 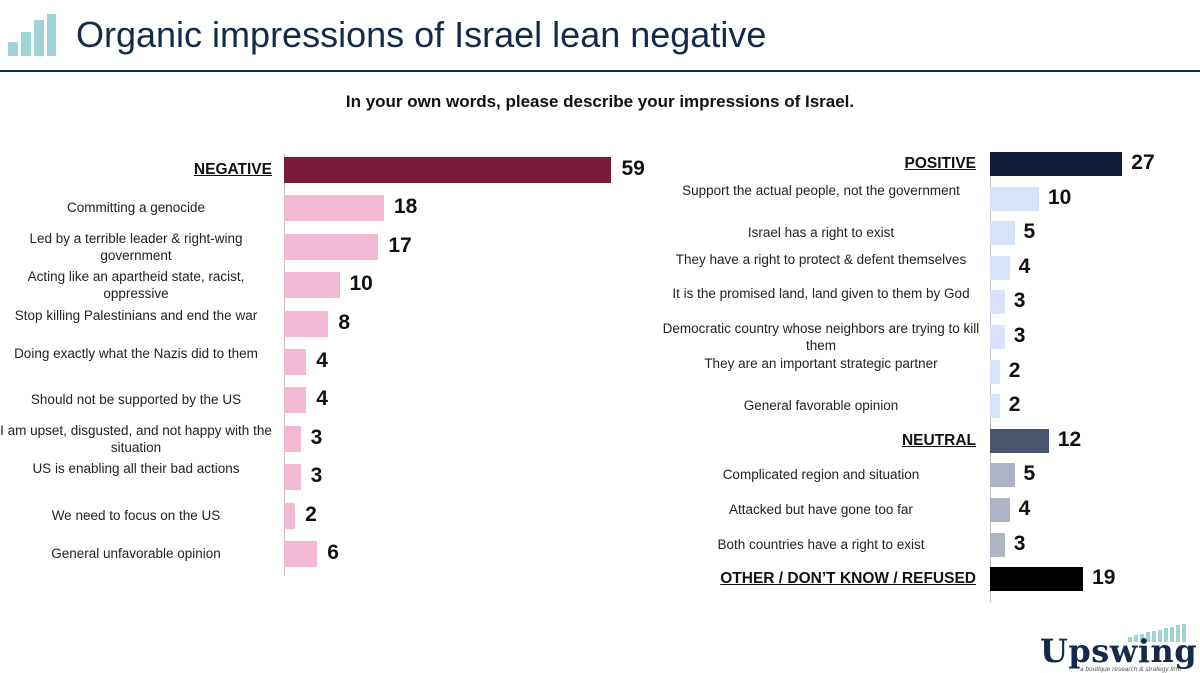 I want to click on right-bar-attacked-but-have-gone-too-far, so click(x=1000, y=510).